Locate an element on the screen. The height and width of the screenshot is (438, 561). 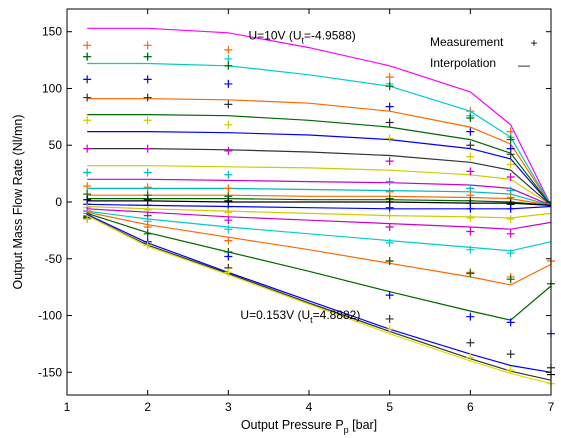
legend-label-measurement: Measurement is located at coordinates (467, 42).